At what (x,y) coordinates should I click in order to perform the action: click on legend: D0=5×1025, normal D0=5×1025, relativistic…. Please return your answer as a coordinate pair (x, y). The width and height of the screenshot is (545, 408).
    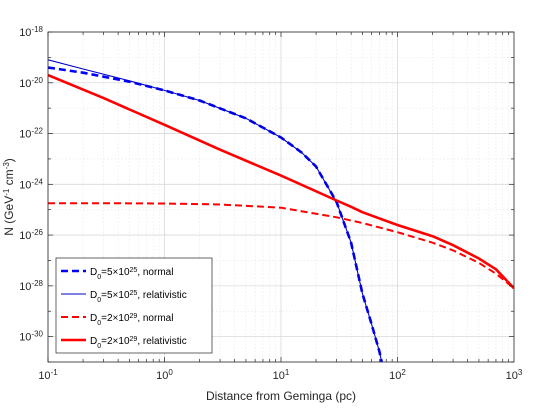
    Looking at the image, I should click on (134, 305).